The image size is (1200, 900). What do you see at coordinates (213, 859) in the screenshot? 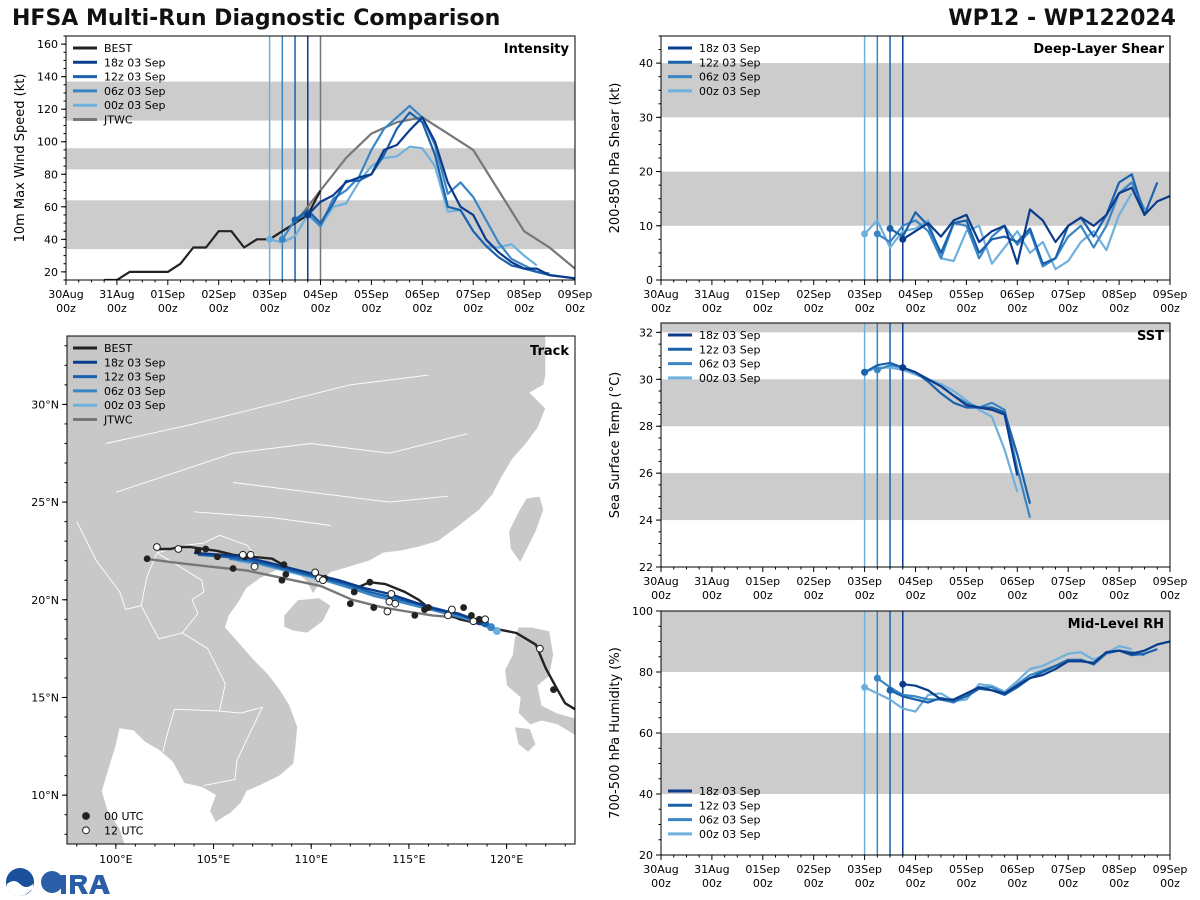
I see `x-tick-label: 105°E` at bounding box center [213, 859].